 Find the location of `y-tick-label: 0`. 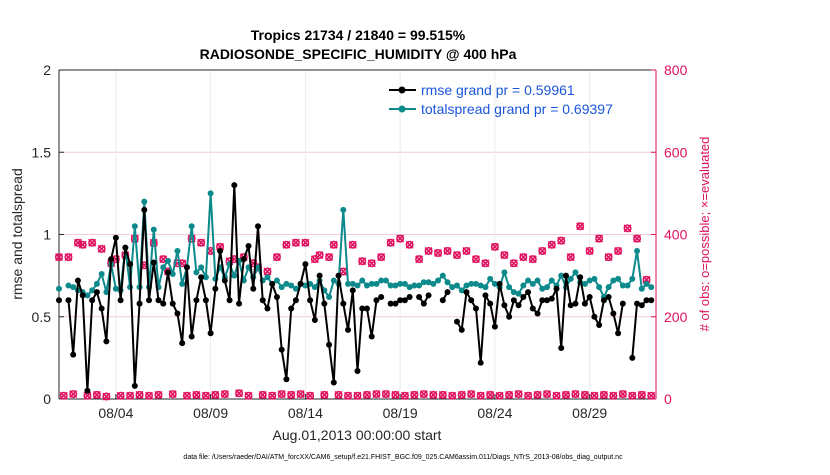

y-tick-label: 0 is located at coordinates (47, 399).